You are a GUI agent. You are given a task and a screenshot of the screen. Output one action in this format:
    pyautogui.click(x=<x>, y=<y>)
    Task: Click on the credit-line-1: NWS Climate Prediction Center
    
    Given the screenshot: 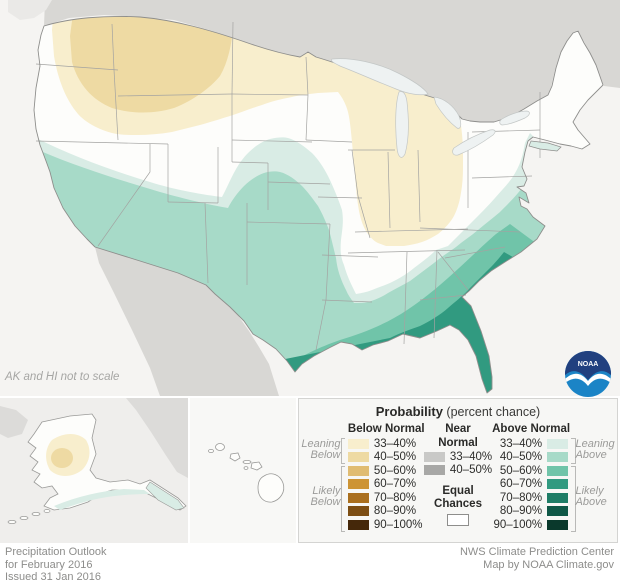 What is the action you would take?
    pyautogui.click(x=536, y=552)
    